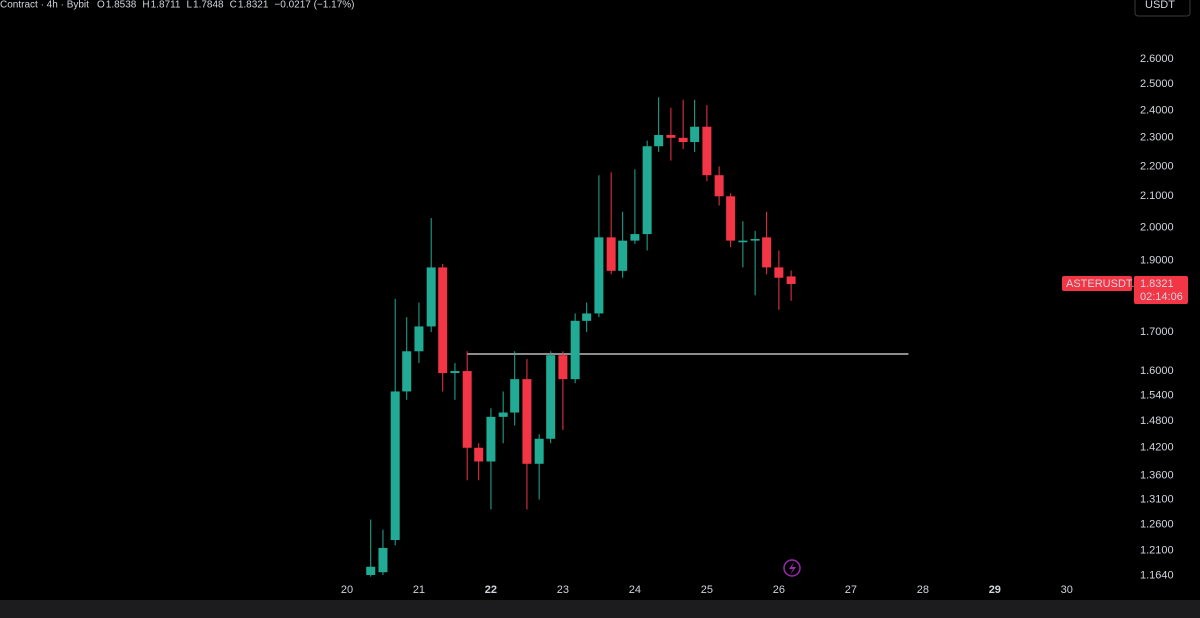  I want to click on y-tick-label: 2.4000, so click(1157, 110).